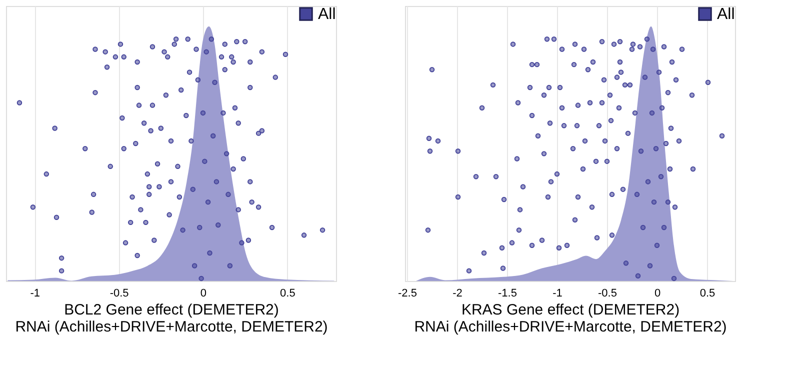  Describe the element at coordinates (171, 319) in the screenshot. I see `x-axis-title: BCL2 Gene effect (DEMETER2) RNAi (Achilles+DRIVE+Marcotte, DEMETER2)` at that location.